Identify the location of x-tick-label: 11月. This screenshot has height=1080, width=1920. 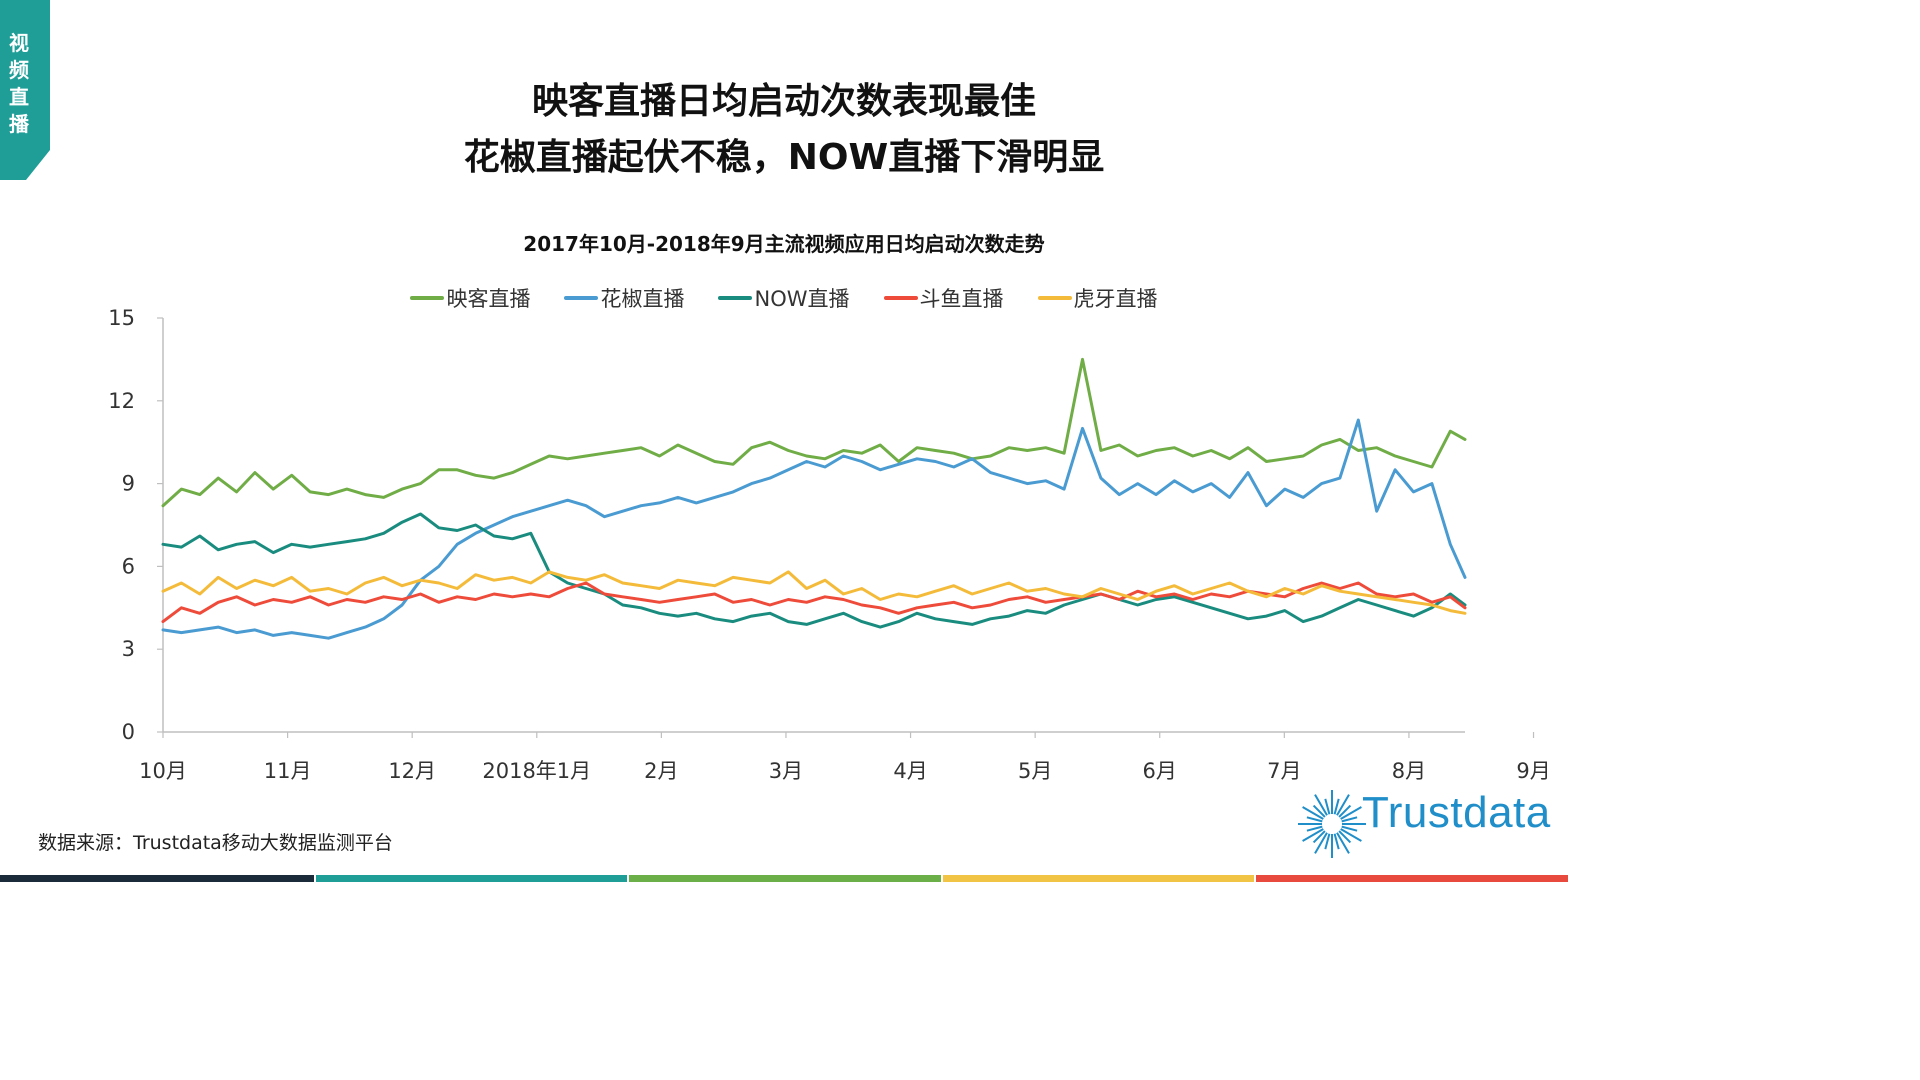
(288, 771).